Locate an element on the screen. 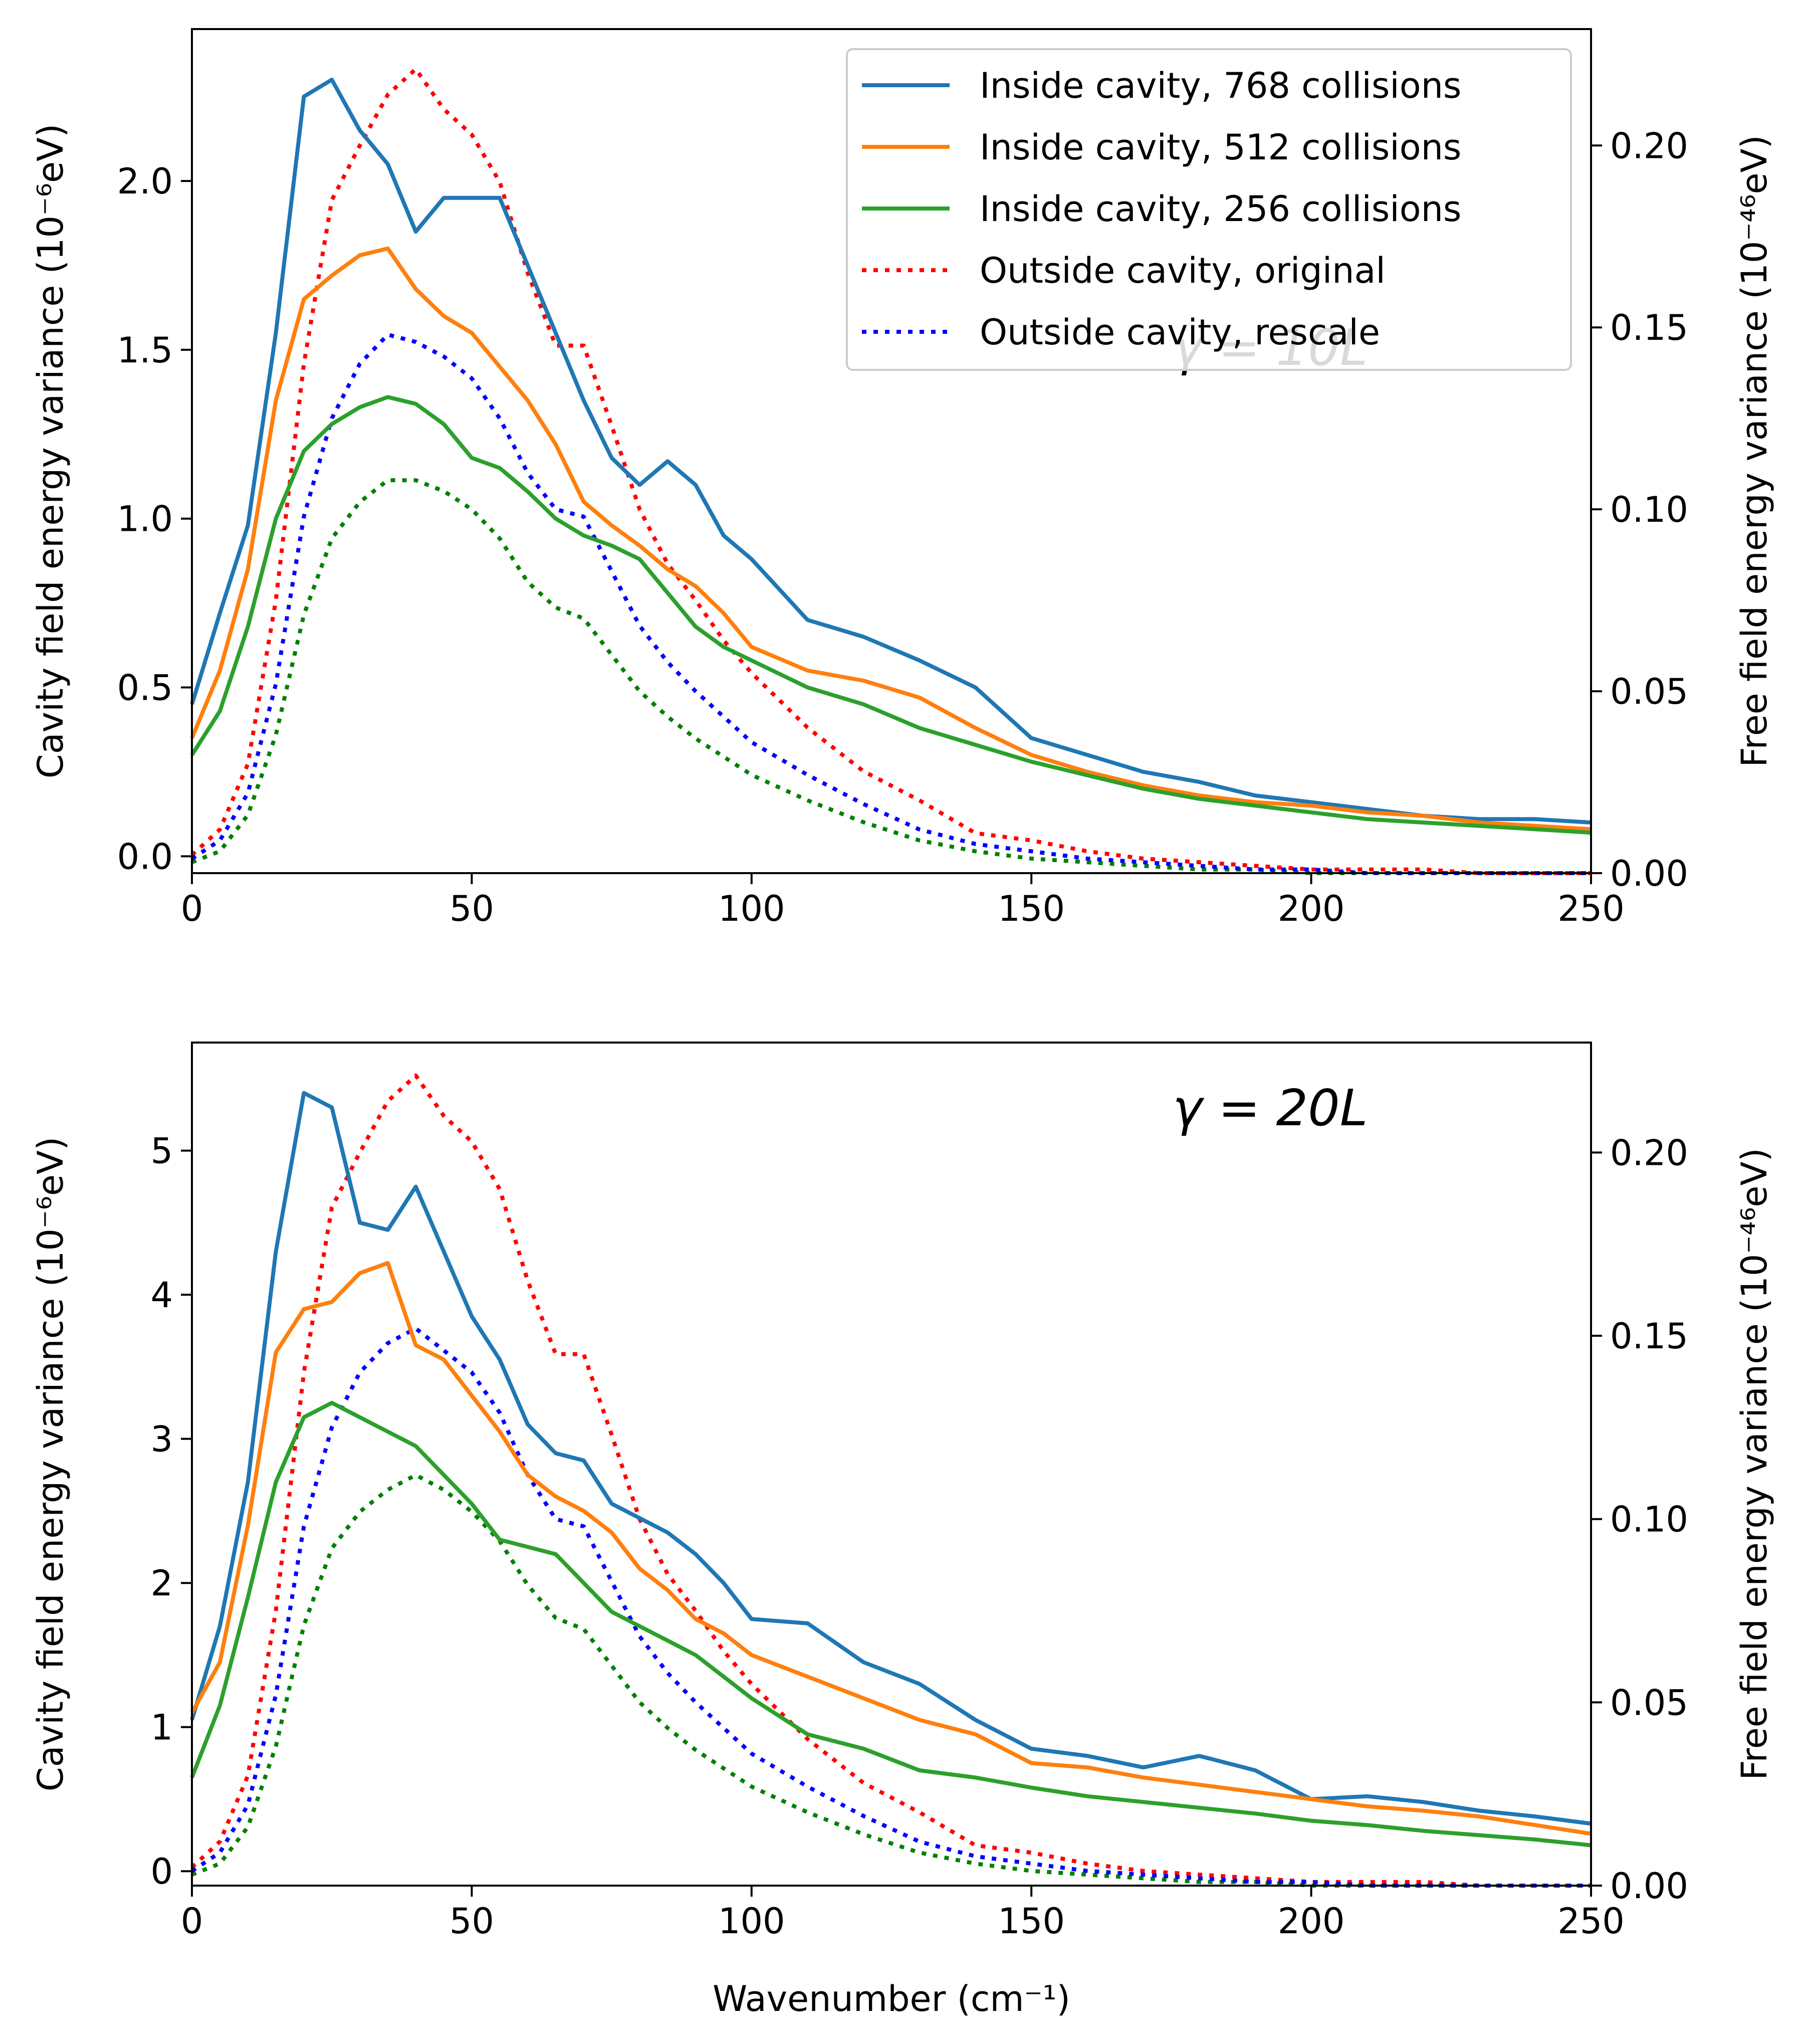  y-left-tick-label: 0.5 is located at coordinates (145, 688).